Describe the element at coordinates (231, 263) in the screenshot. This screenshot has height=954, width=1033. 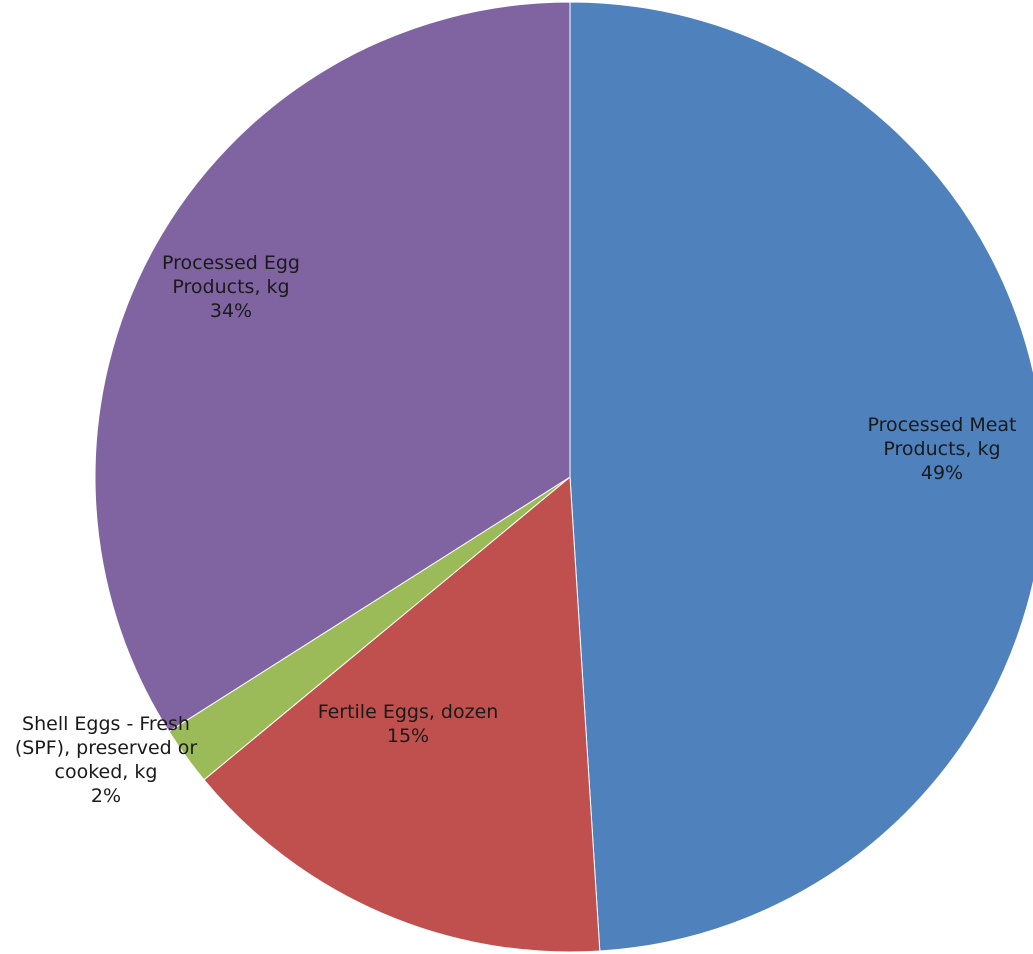
I see `slice-label-line: Processed Egg` at that location.